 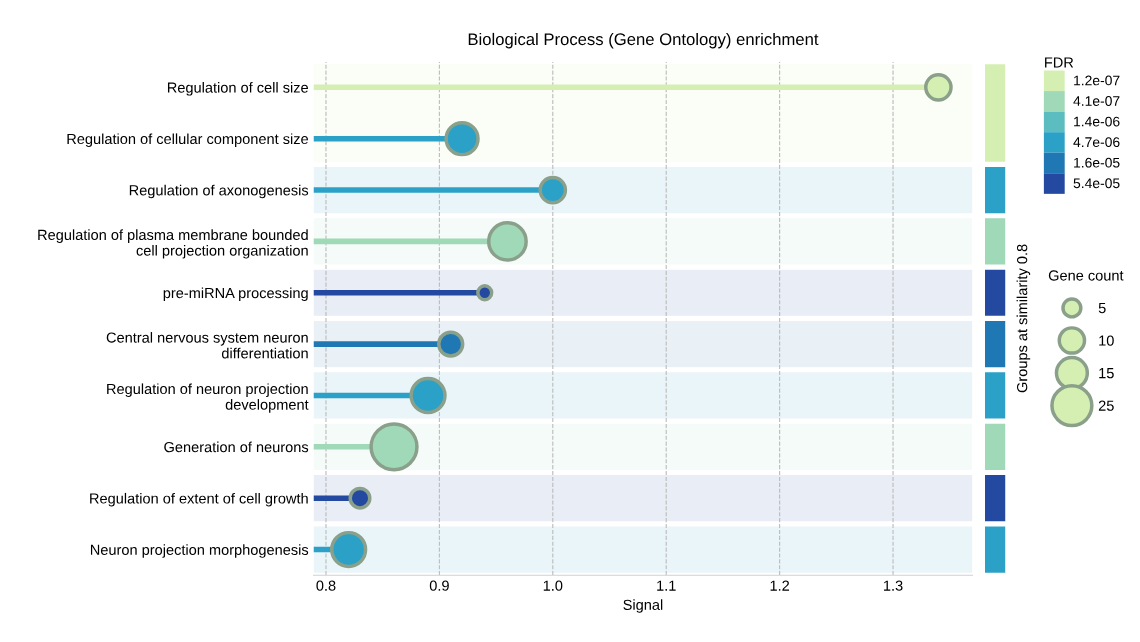 I want to click on legend-label: 1.2e-07, so click(x=1097, y=80).